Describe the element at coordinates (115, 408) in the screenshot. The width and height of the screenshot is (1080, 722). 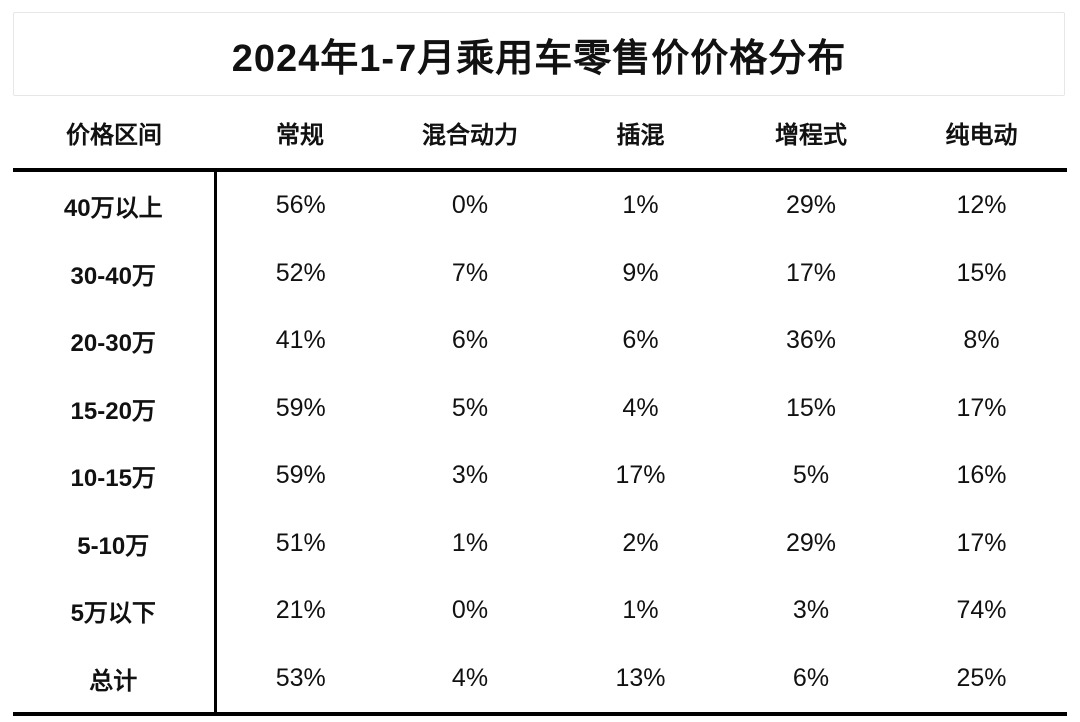
I see `row-label: 15-20万` at that location.